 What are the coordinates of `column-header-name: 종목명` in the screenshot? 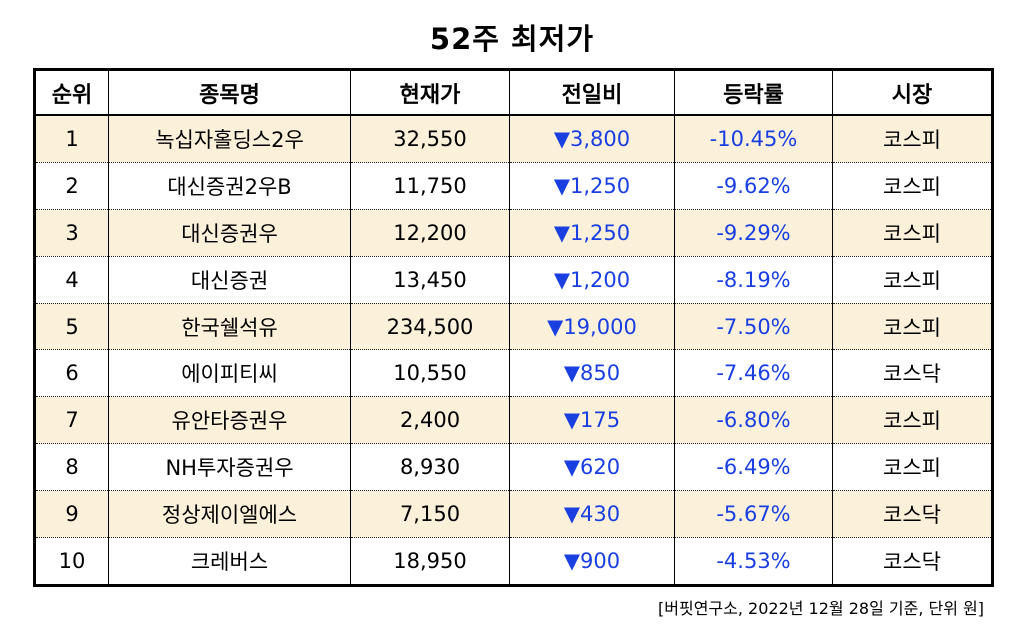 It's located at (229, 92).